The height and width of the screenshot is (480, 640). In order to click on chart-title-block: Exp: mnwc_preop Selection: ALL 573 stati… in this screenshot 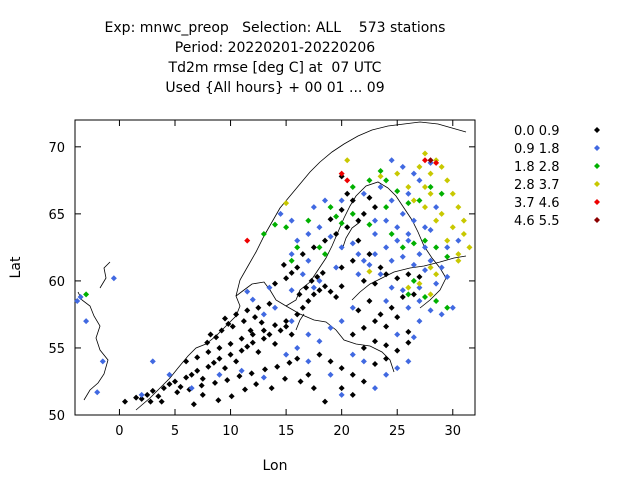, I will do `click(275, 58)`.